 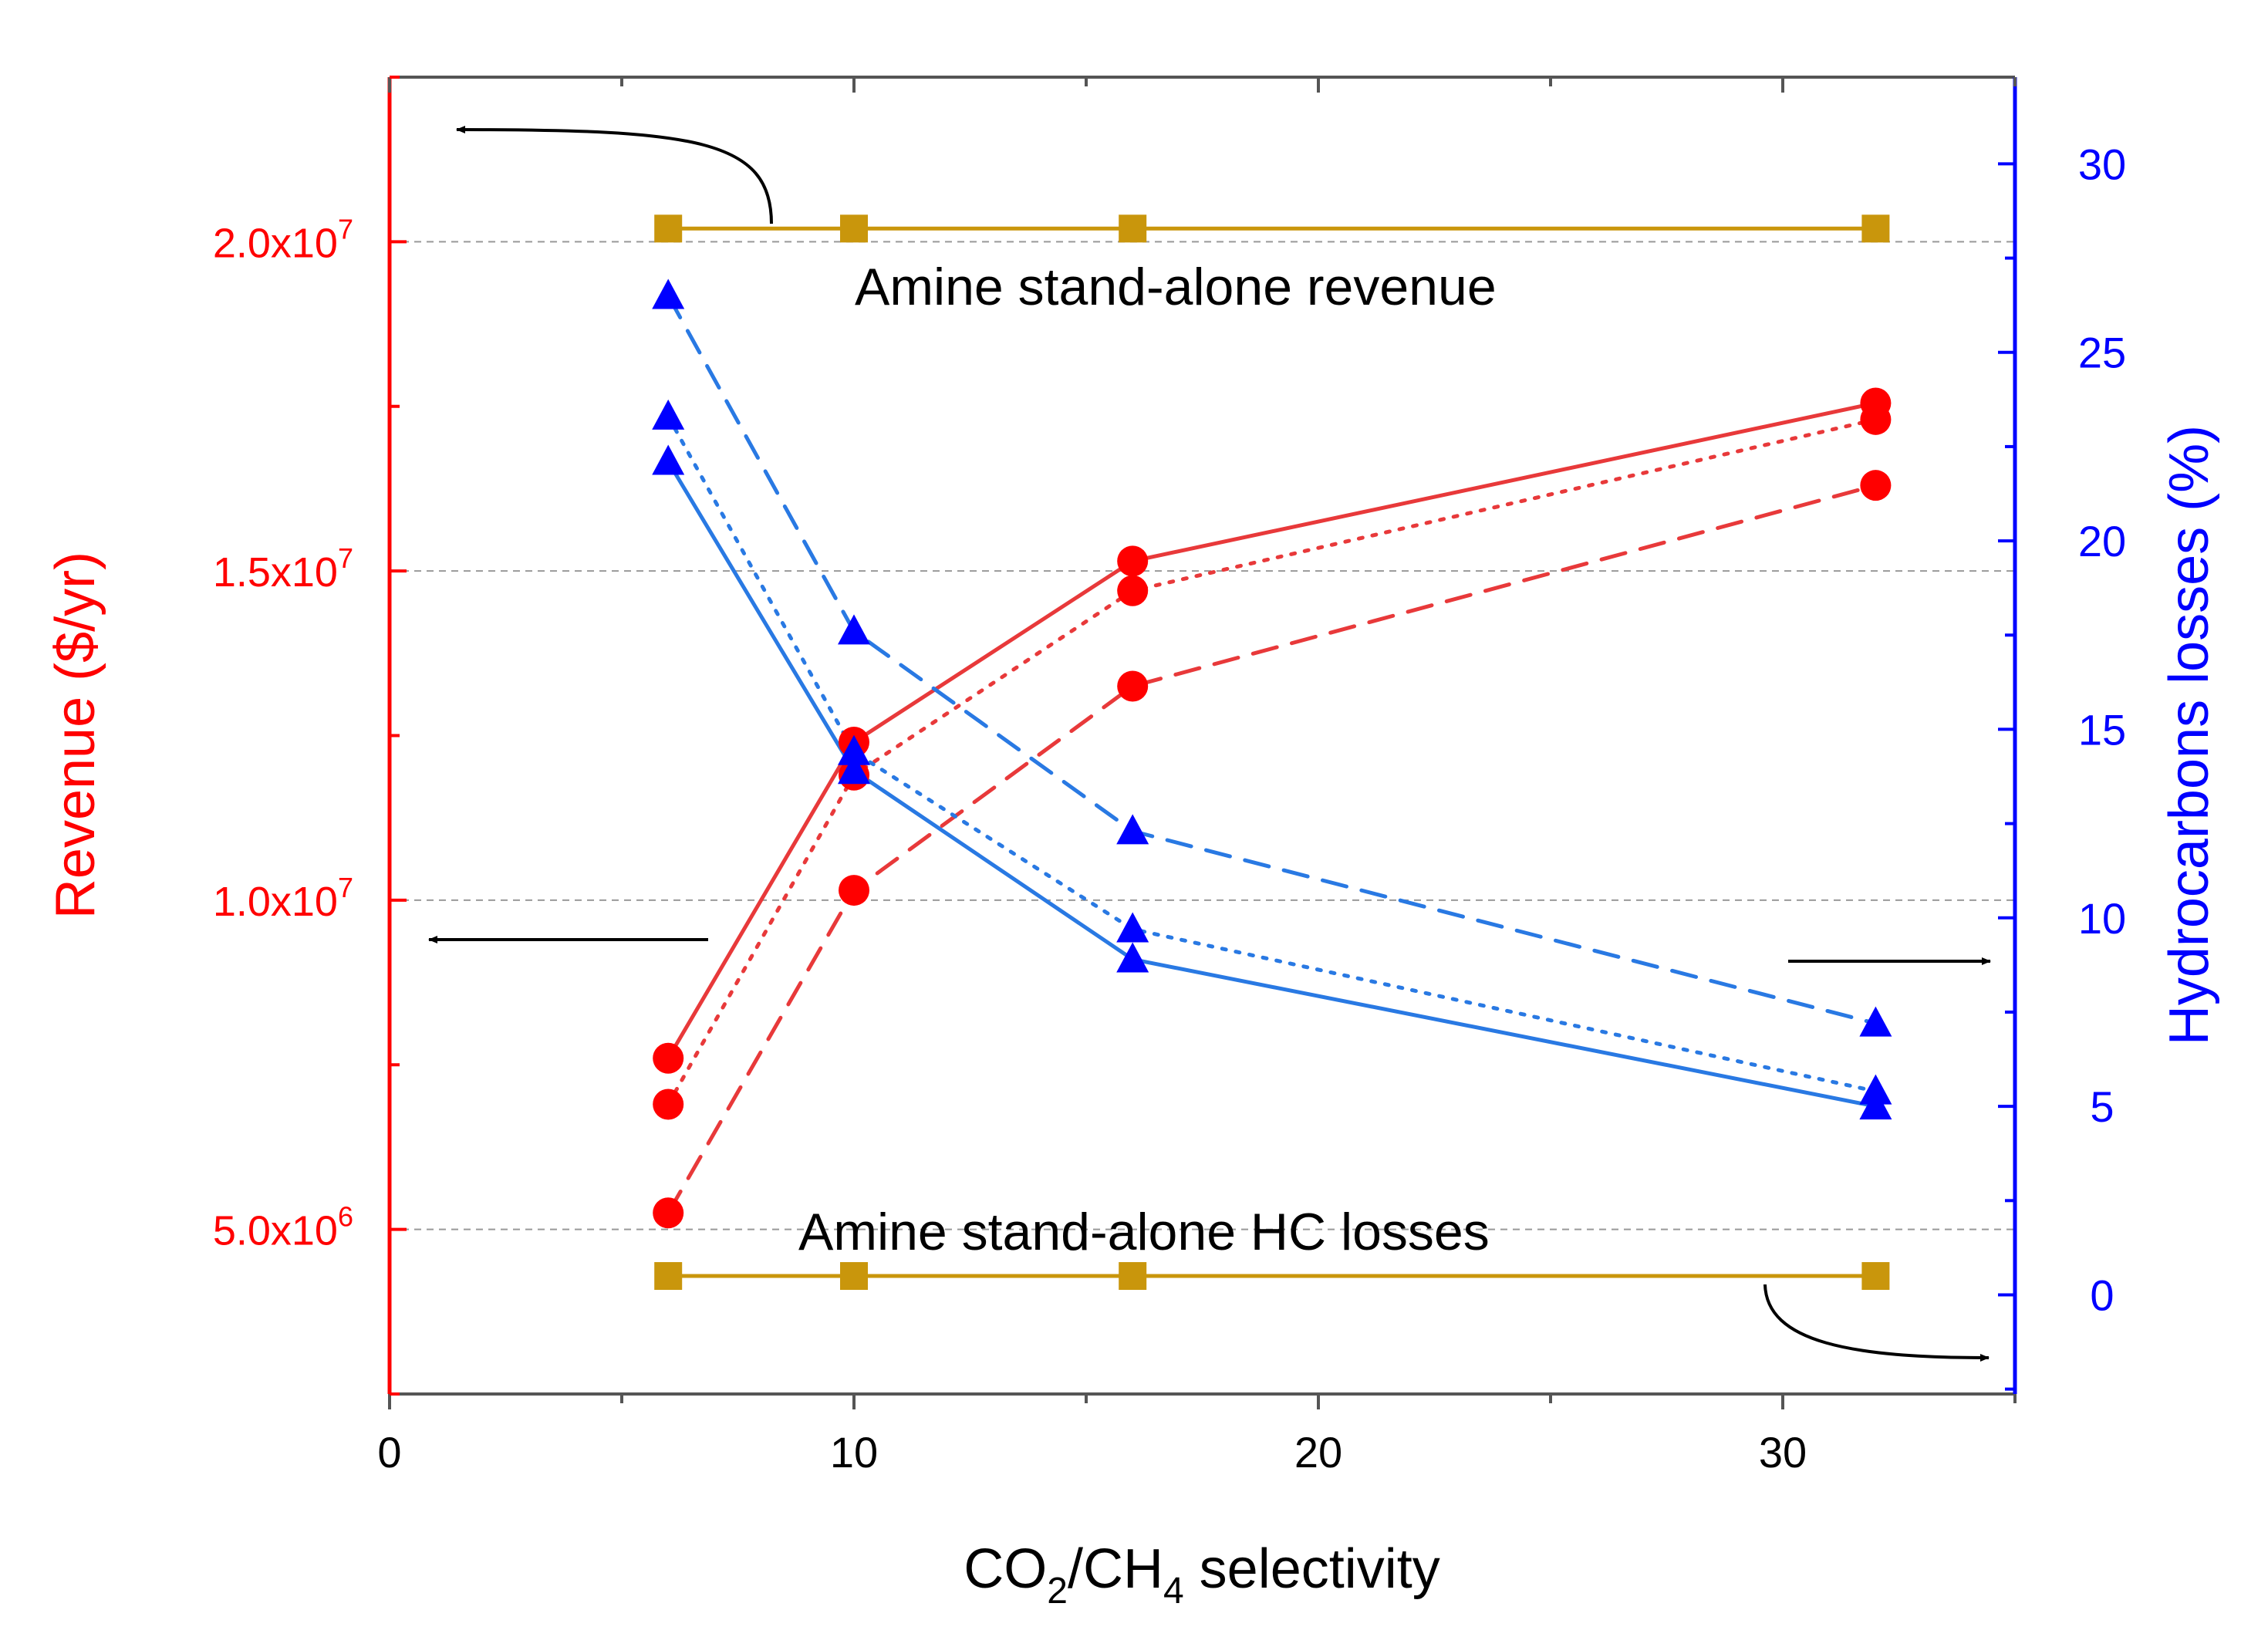 I want to click on x-tick-label: 30, so click(x=1783, y=1452).